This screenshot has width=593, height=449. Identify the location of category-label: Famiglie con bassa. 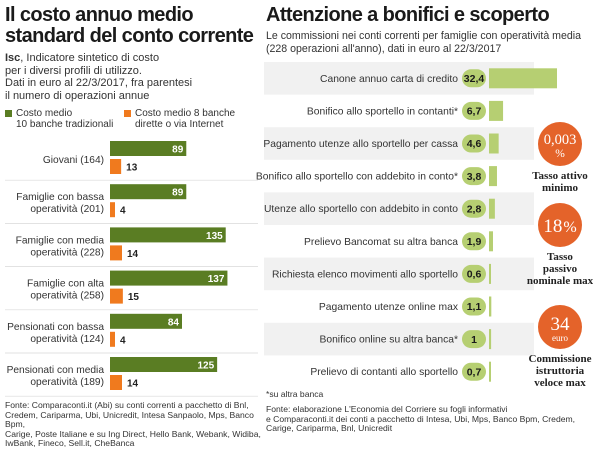
(60, 197).